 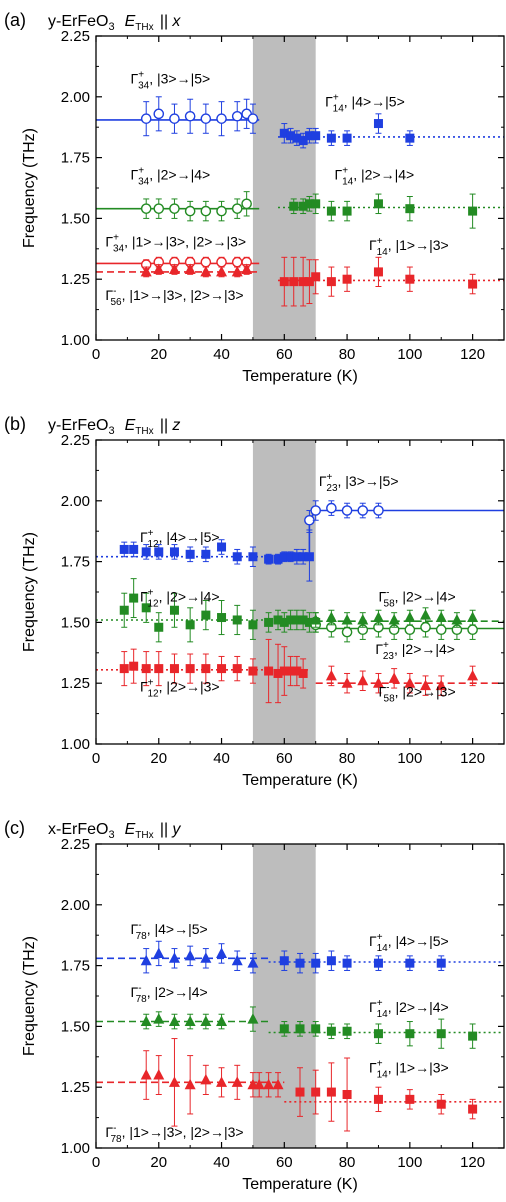 What do you see at coordinates (174, 1134) in the screenshot?
I see `annotation-label: Γ-78, |1>→|3>, |2>→|3>` at bounding box center [174, 1134].